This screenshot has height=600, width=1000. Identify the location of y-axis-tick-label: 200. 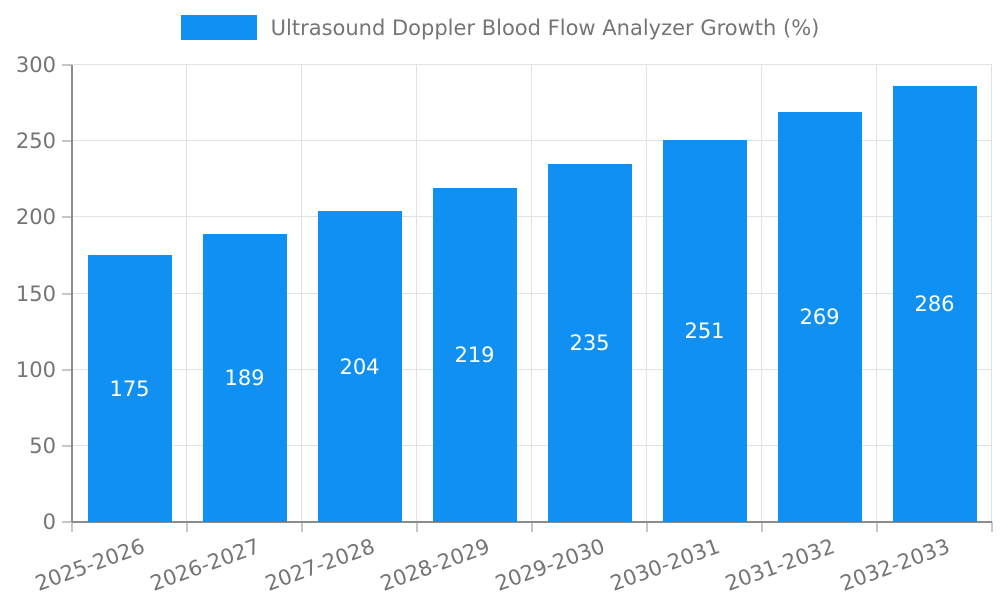
(35, 217).